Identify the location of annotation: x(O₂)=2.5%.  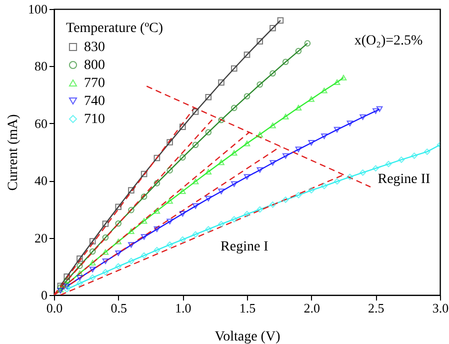
(389, 40).